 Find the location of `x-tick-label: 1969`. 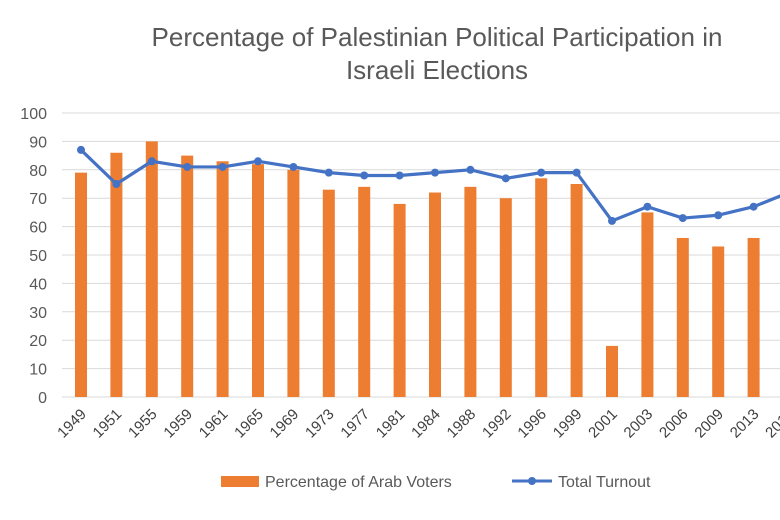

x-tick-label: 1969 is located at coordinates (285, 424).